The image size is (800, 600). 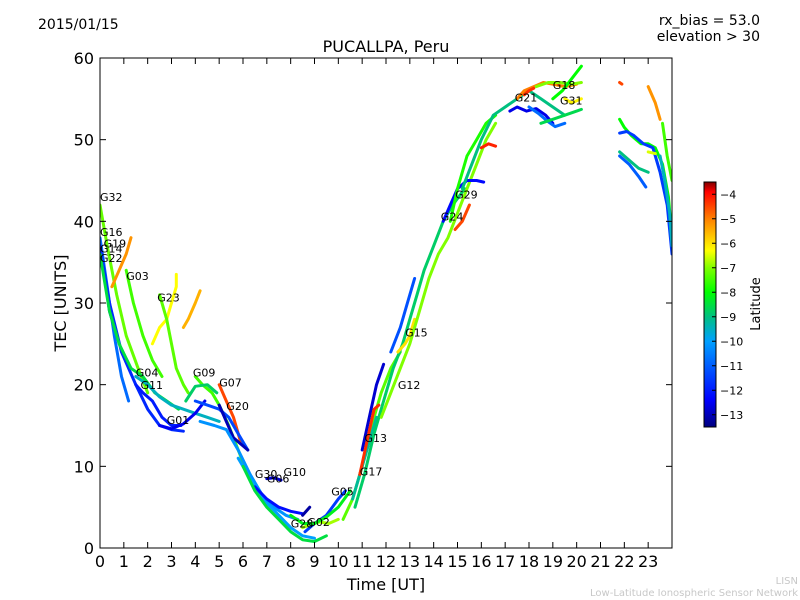 I want to click on satellite-label-G29: G29, so click(x=466, y=195).